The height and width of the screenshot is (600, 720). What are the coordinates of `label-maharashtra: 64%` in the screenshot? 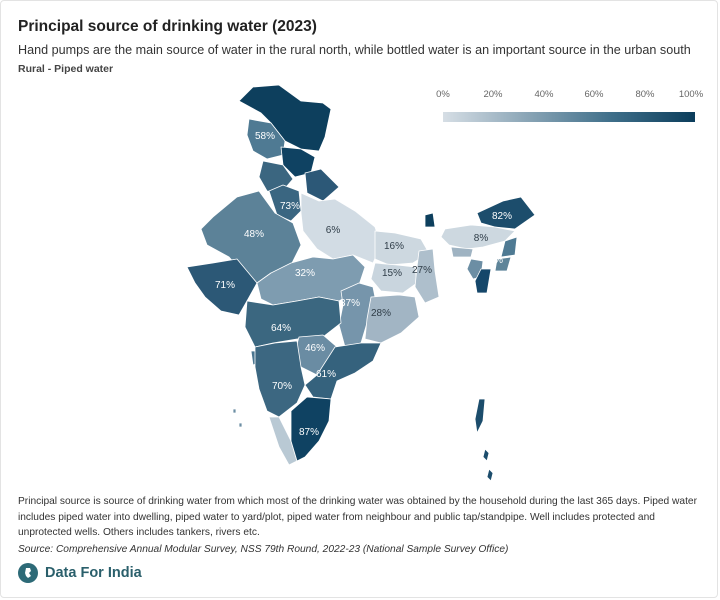 It's located at (281, 328).